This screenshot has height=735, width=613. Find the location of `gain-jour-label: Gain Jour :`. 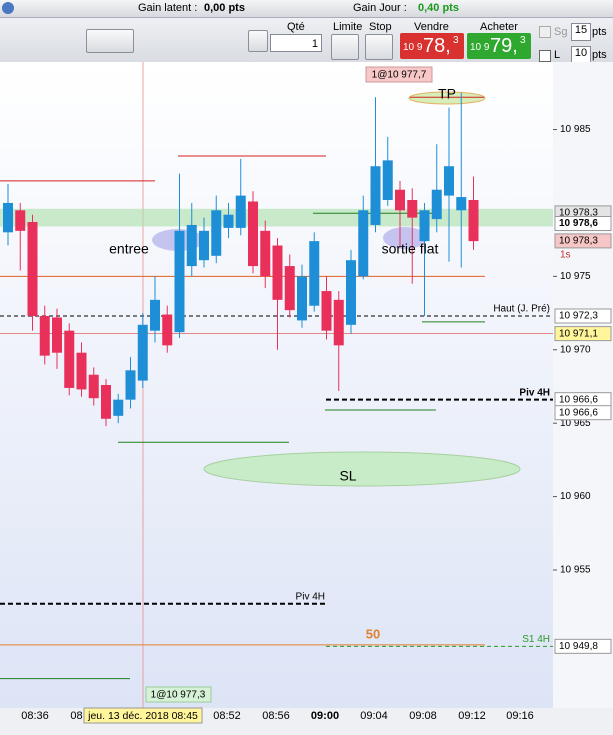

gain-jour-label: Gain Jour : is located at coordinates (380, 8).